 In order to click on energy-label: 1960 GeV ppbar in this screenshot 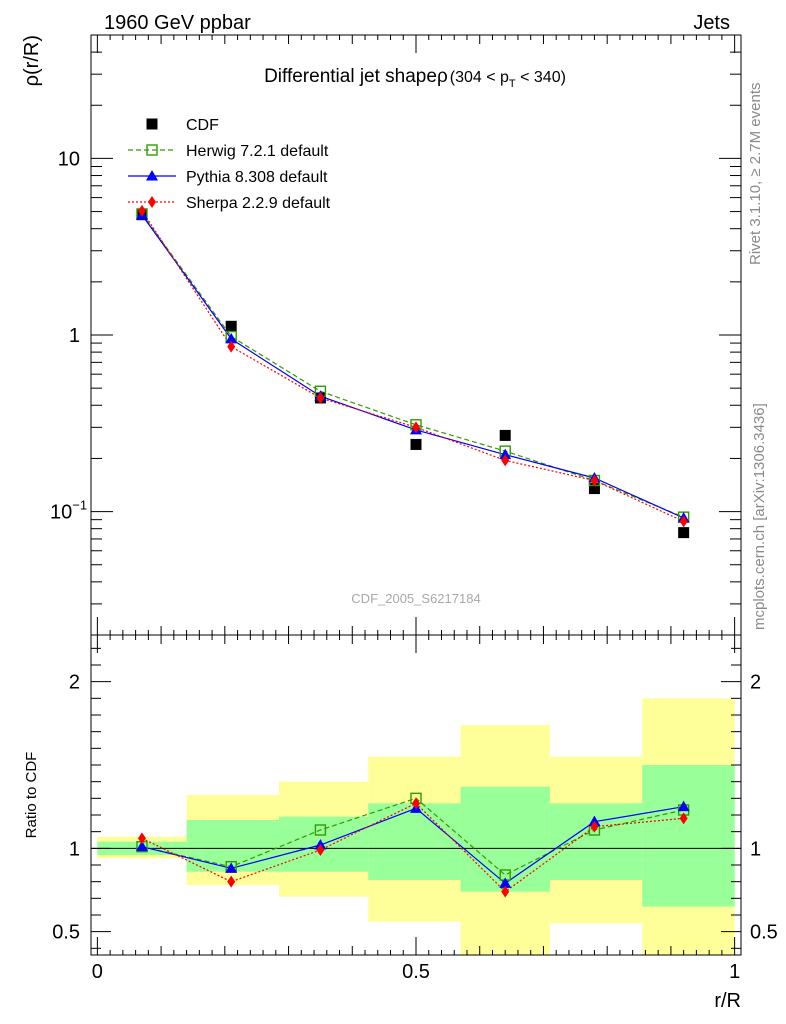, I will do `click(177, 23)`.